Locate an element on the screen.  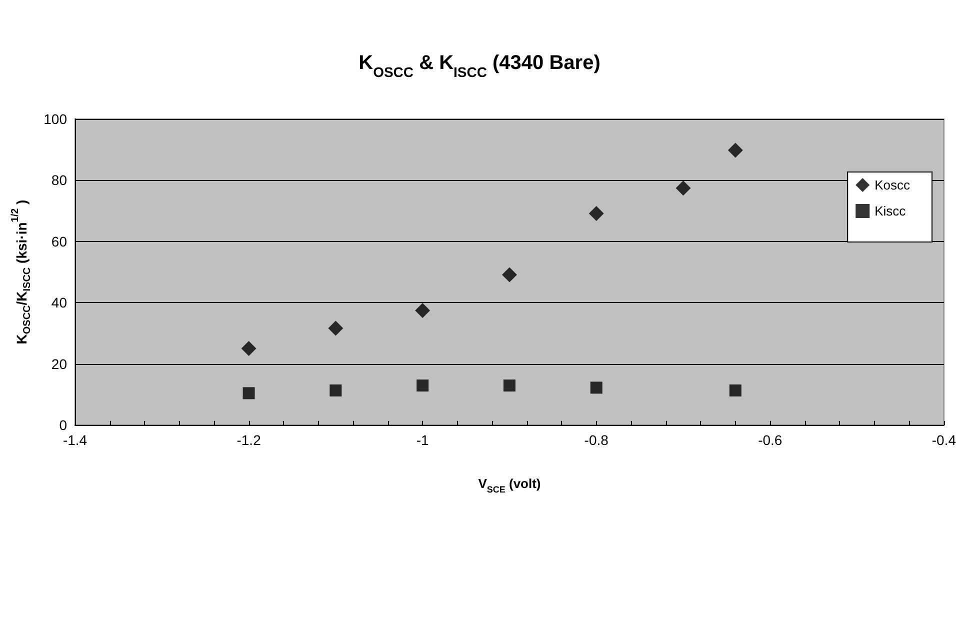
y-tick-label: 40 is located at coordinates (59, 302).